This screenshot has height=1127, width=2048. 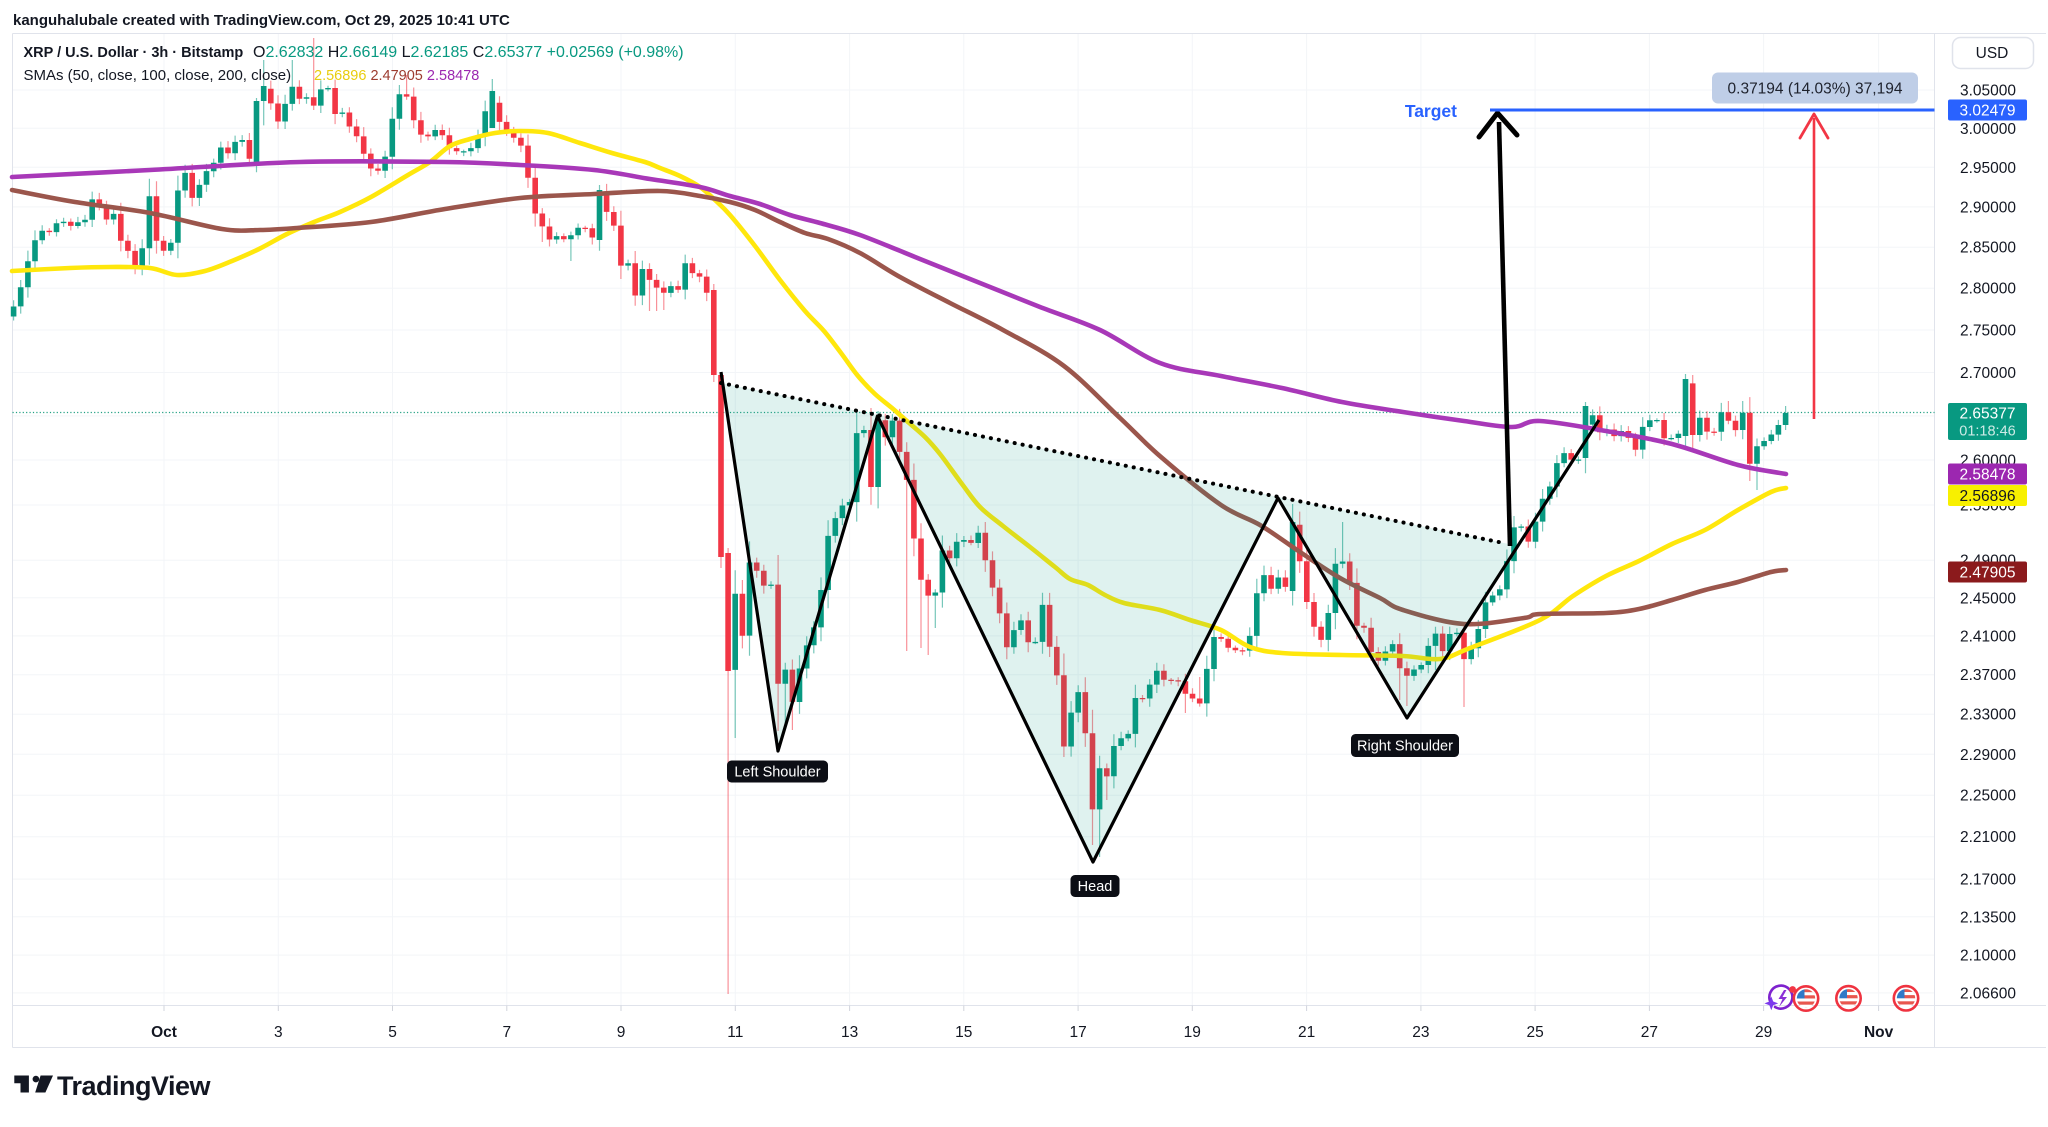 What do you see at coordinates (1988, 993) in the screenshot?
I see `svg-text: 2.06600` at bounding box center [1988, 993].